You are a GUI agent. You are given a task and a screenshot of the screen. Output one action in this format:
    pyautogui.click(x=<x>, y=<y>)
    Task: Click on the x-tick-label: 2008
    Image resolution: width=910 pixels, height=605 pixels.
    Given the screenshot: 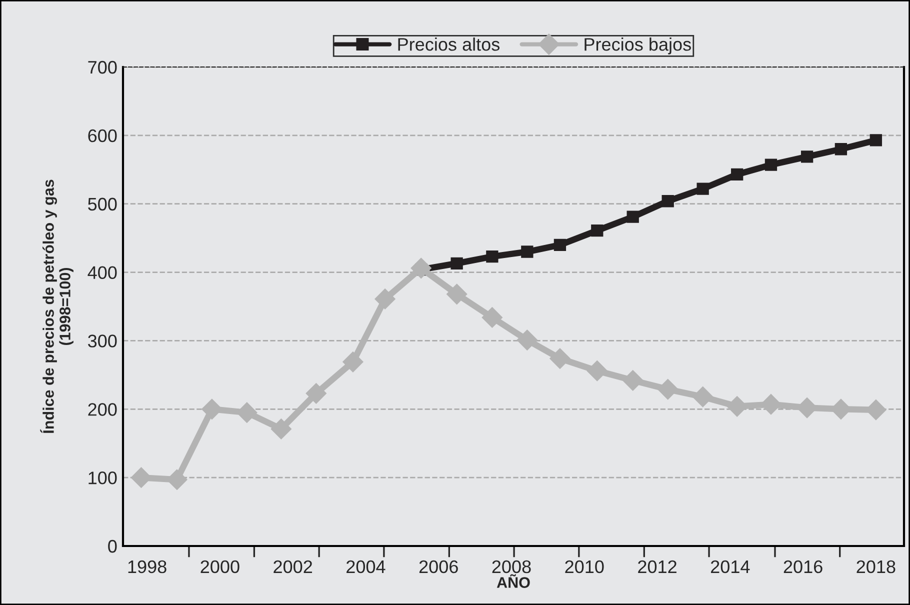 What is the action you would take?
    pyautogui.click(x=511, y=567)
    